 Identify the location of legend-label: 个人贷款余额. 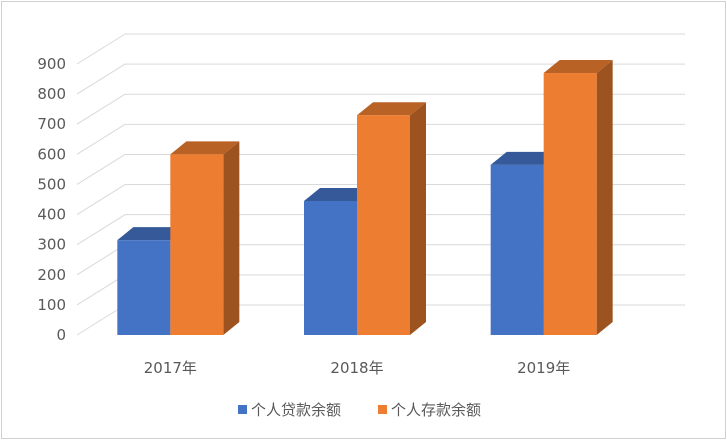
(296, 410).